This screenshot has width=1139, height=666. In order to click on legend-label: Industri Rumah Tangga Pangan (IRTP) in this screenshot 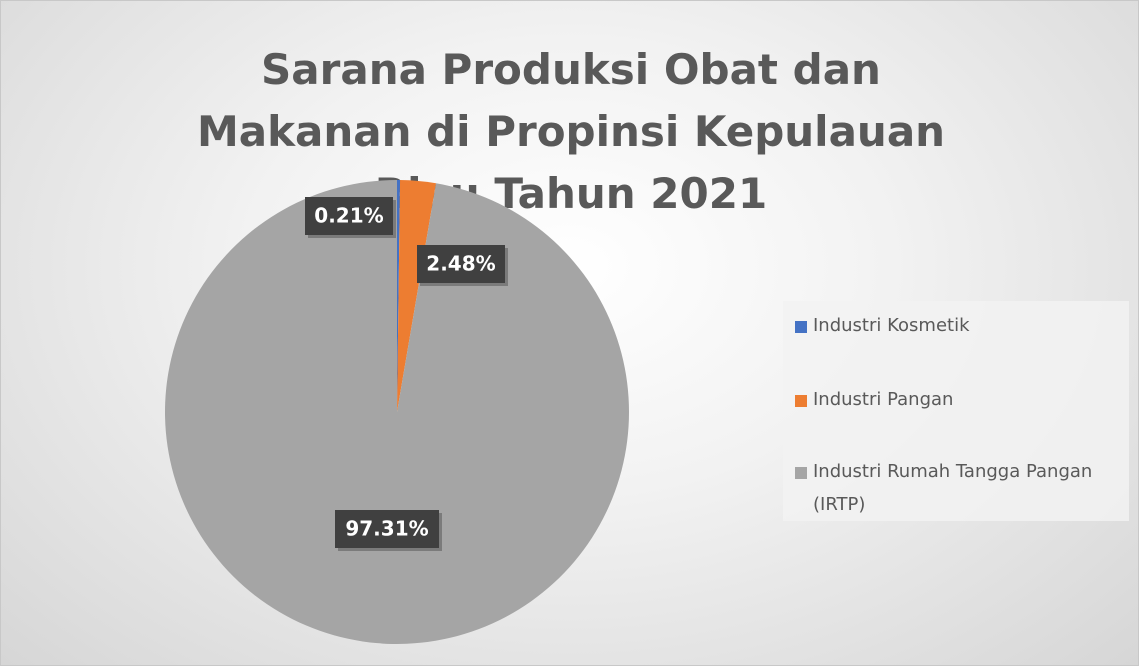, I will do `click(953, 488)`.